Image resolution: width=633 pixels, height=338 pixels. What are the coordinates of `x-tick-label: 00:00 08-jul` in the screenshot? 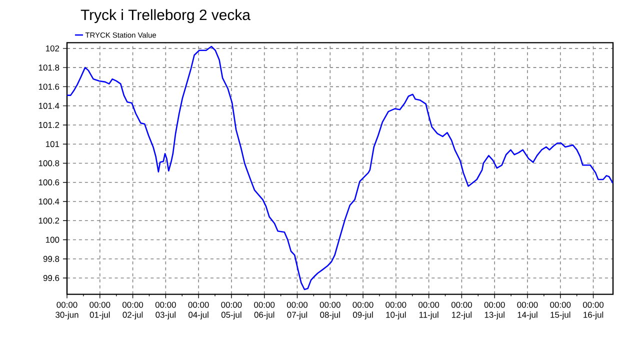 It's located at (330, 311).